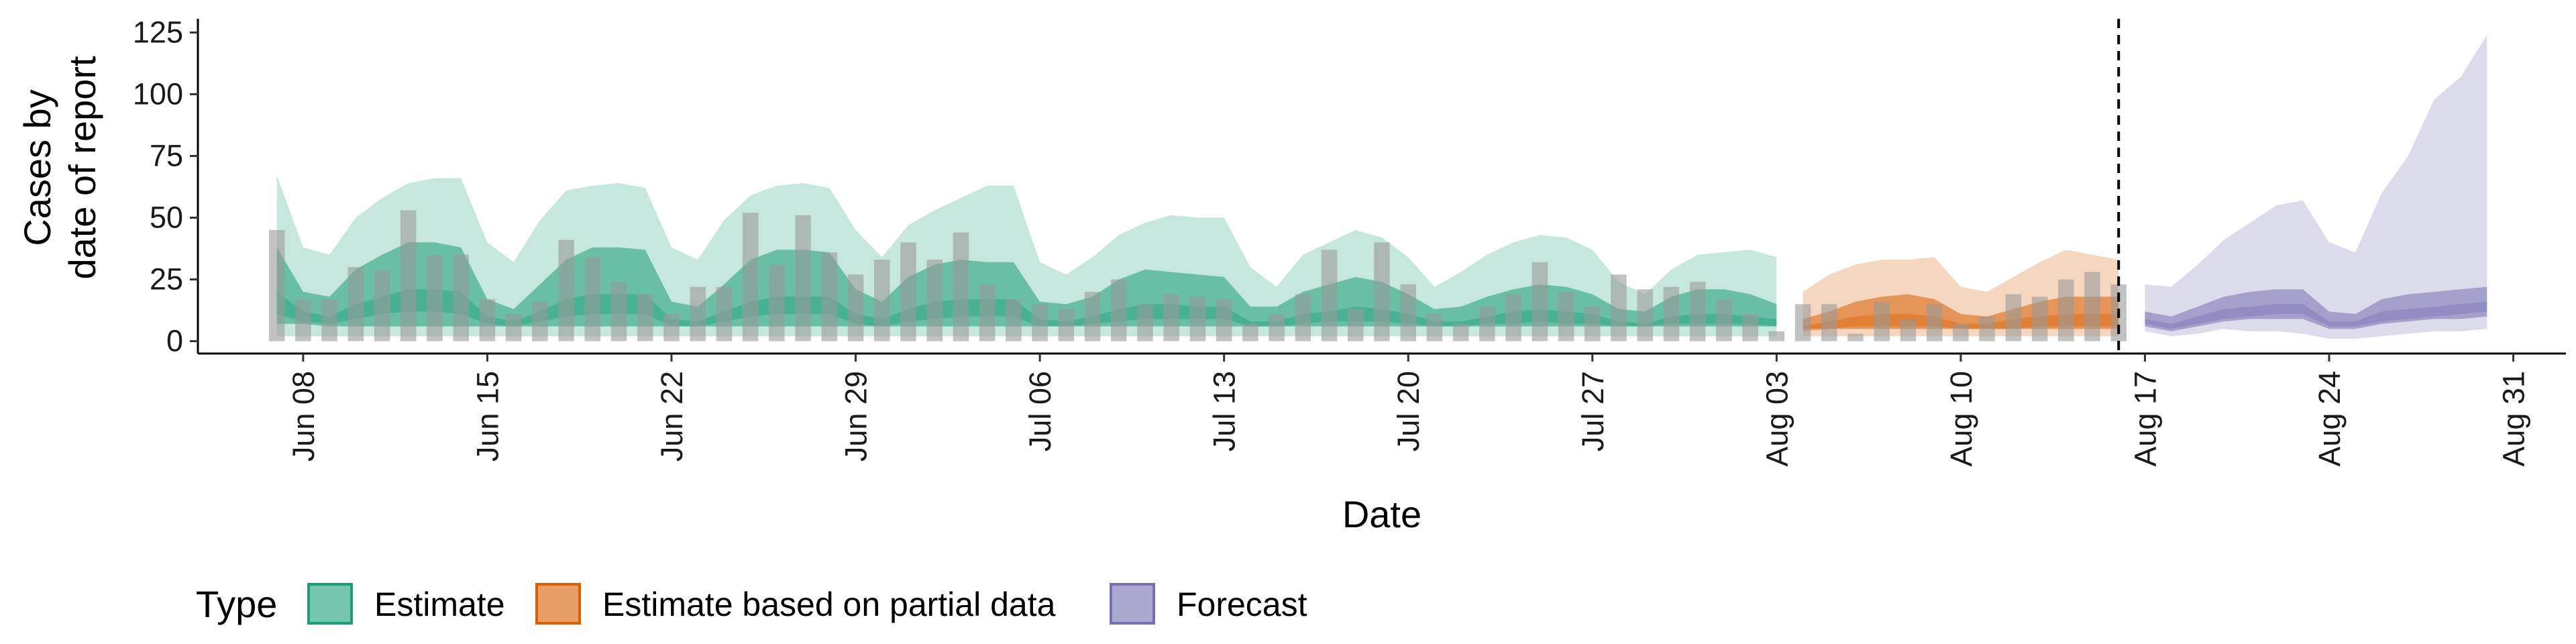  Describe the element at coordinates (330, 604) in the screenshot. I see `legend-key-estimate` at that location.